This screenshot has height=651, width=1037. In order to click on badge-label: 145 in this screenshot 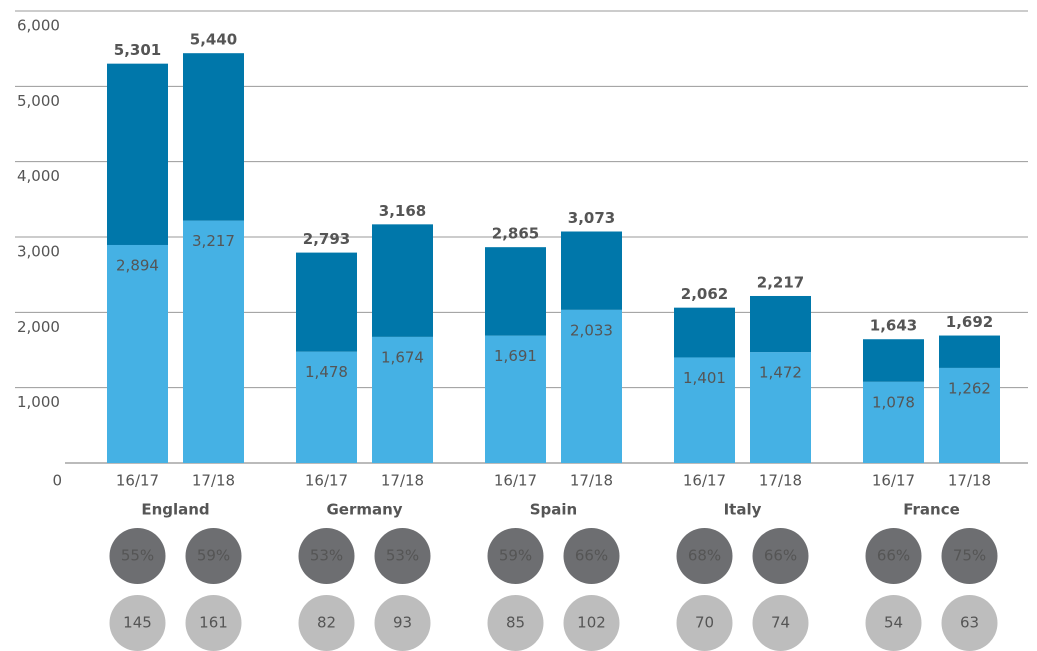, I will do `click(137, 623)`.